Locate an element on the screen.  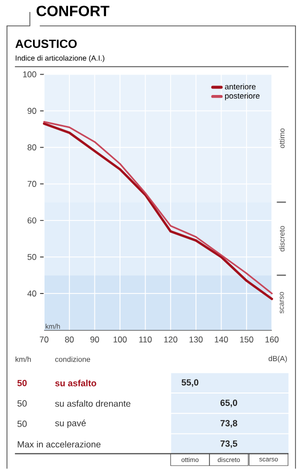
x-tick-label: 140 is located at coordinates (221, 339).